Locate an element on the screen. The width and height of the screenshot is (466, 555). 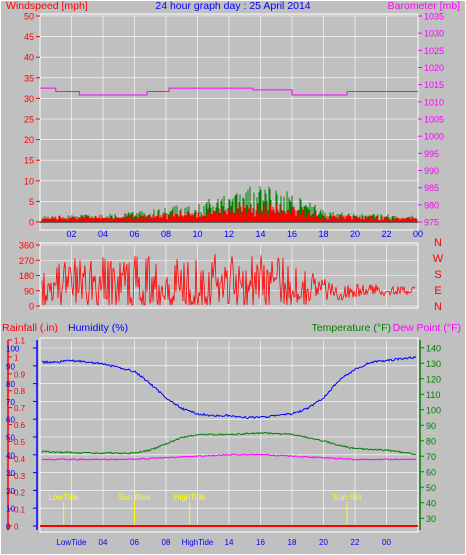
wind-tick-label: 35 is located at coordinates (29, 78).